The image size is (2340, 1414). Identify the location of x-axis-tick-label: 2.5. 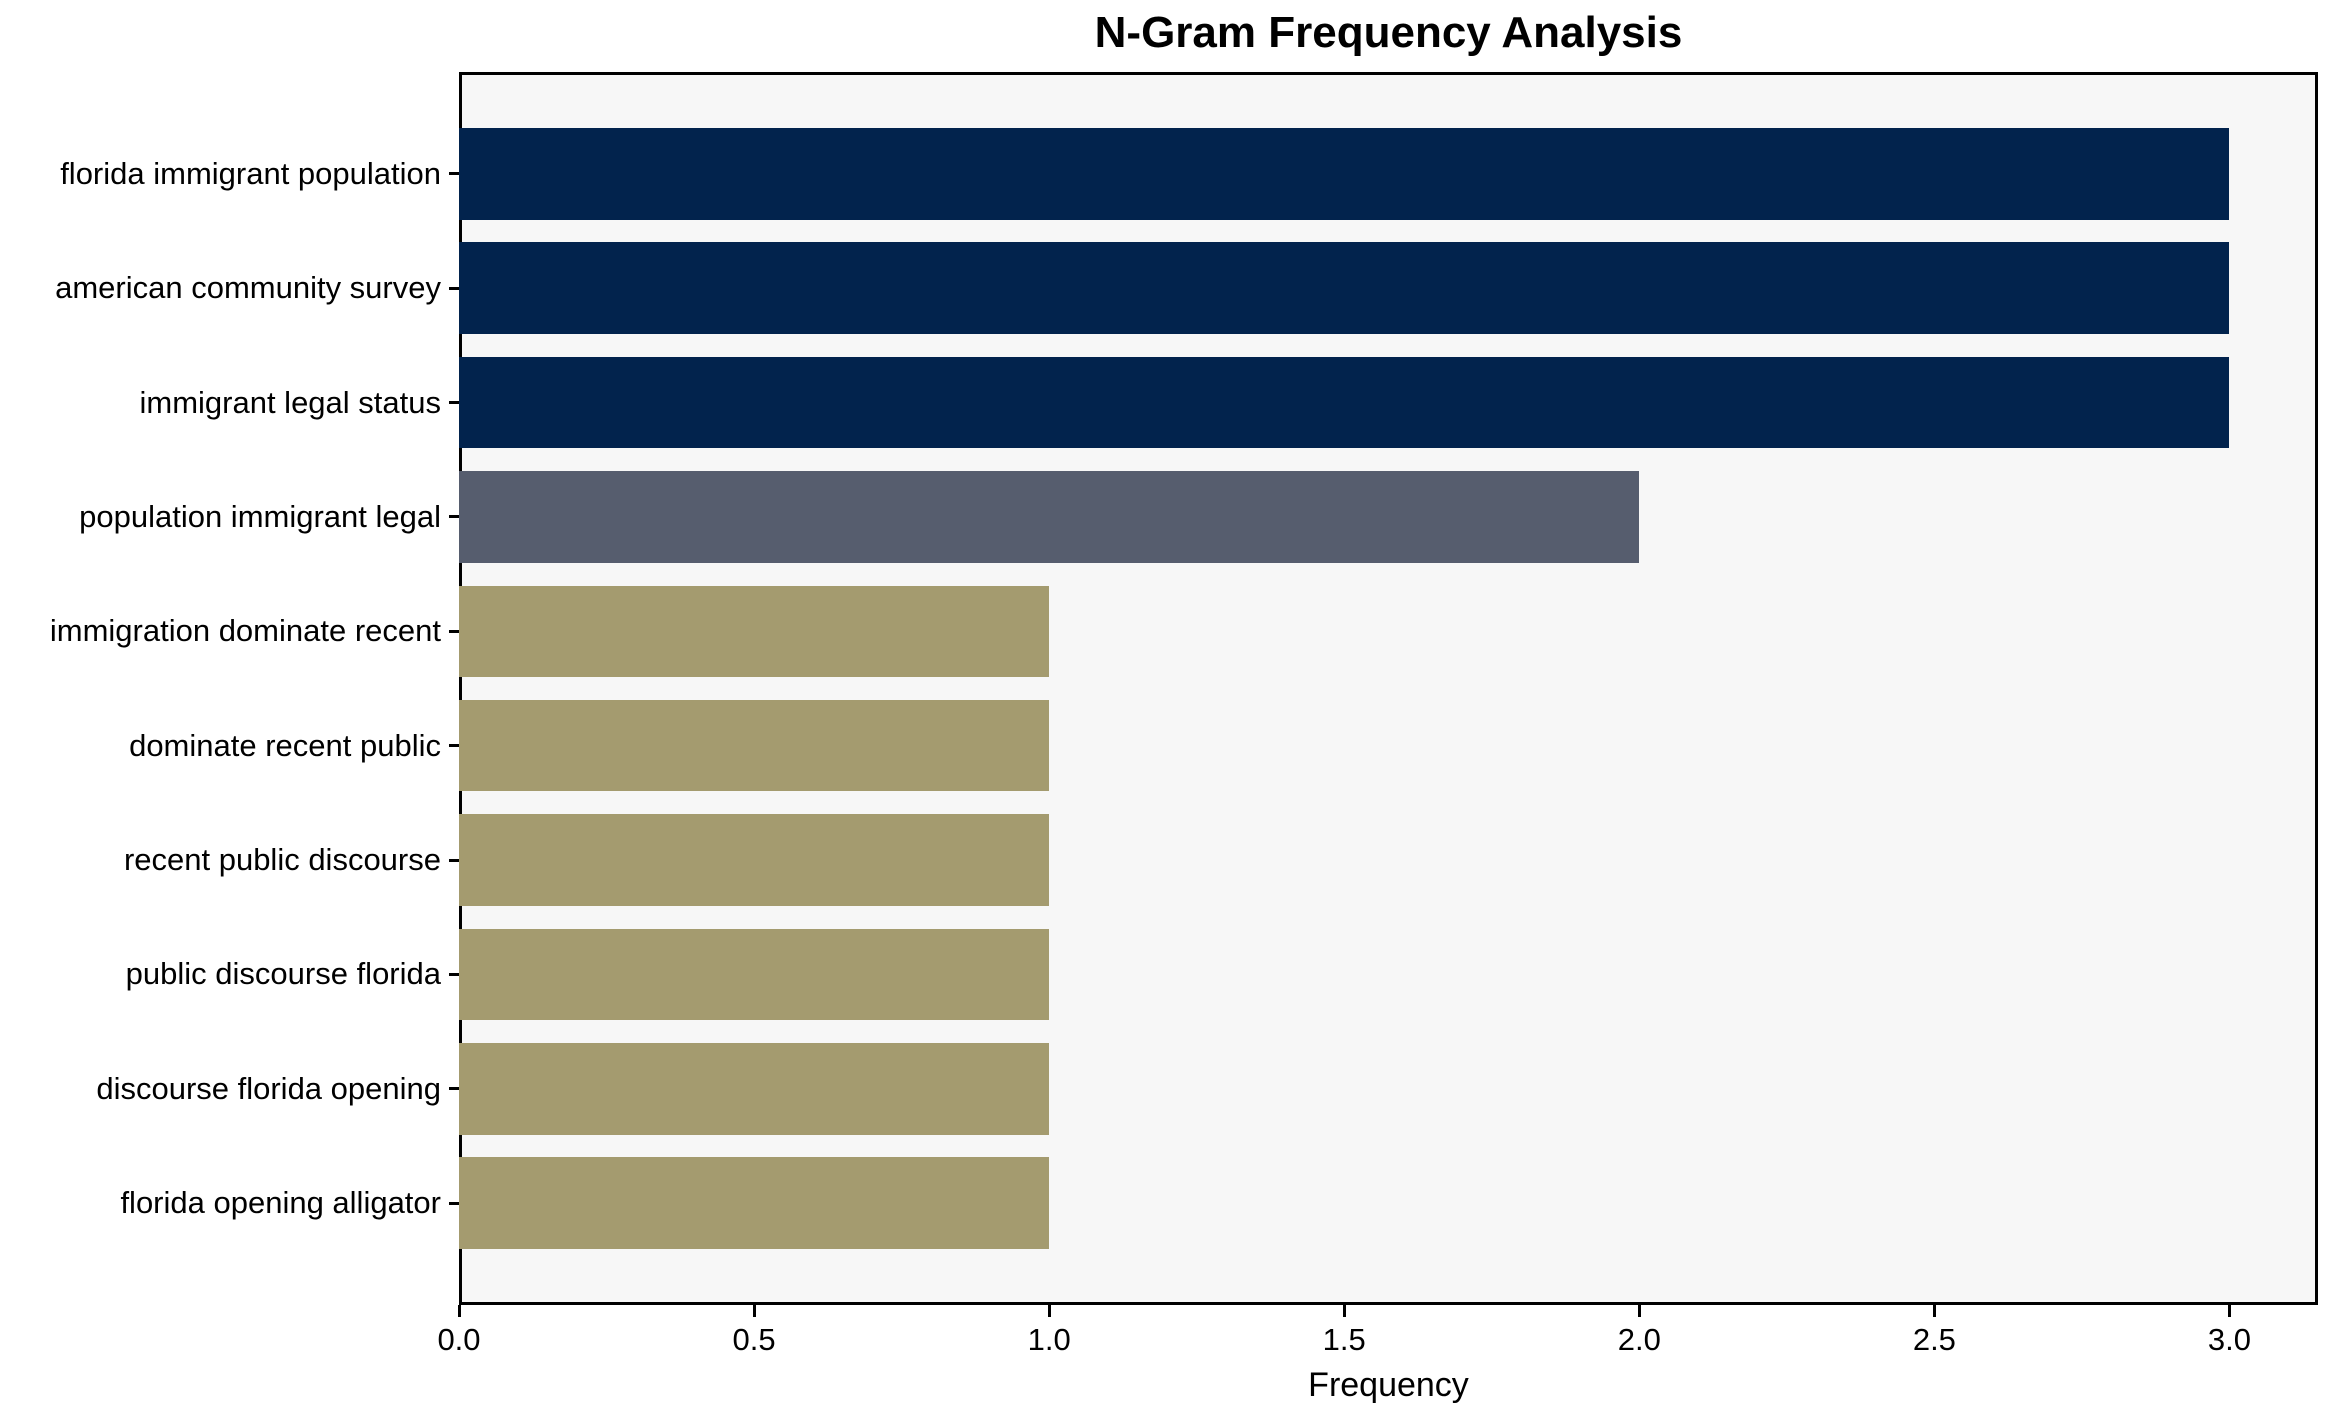
(1934, 1339).